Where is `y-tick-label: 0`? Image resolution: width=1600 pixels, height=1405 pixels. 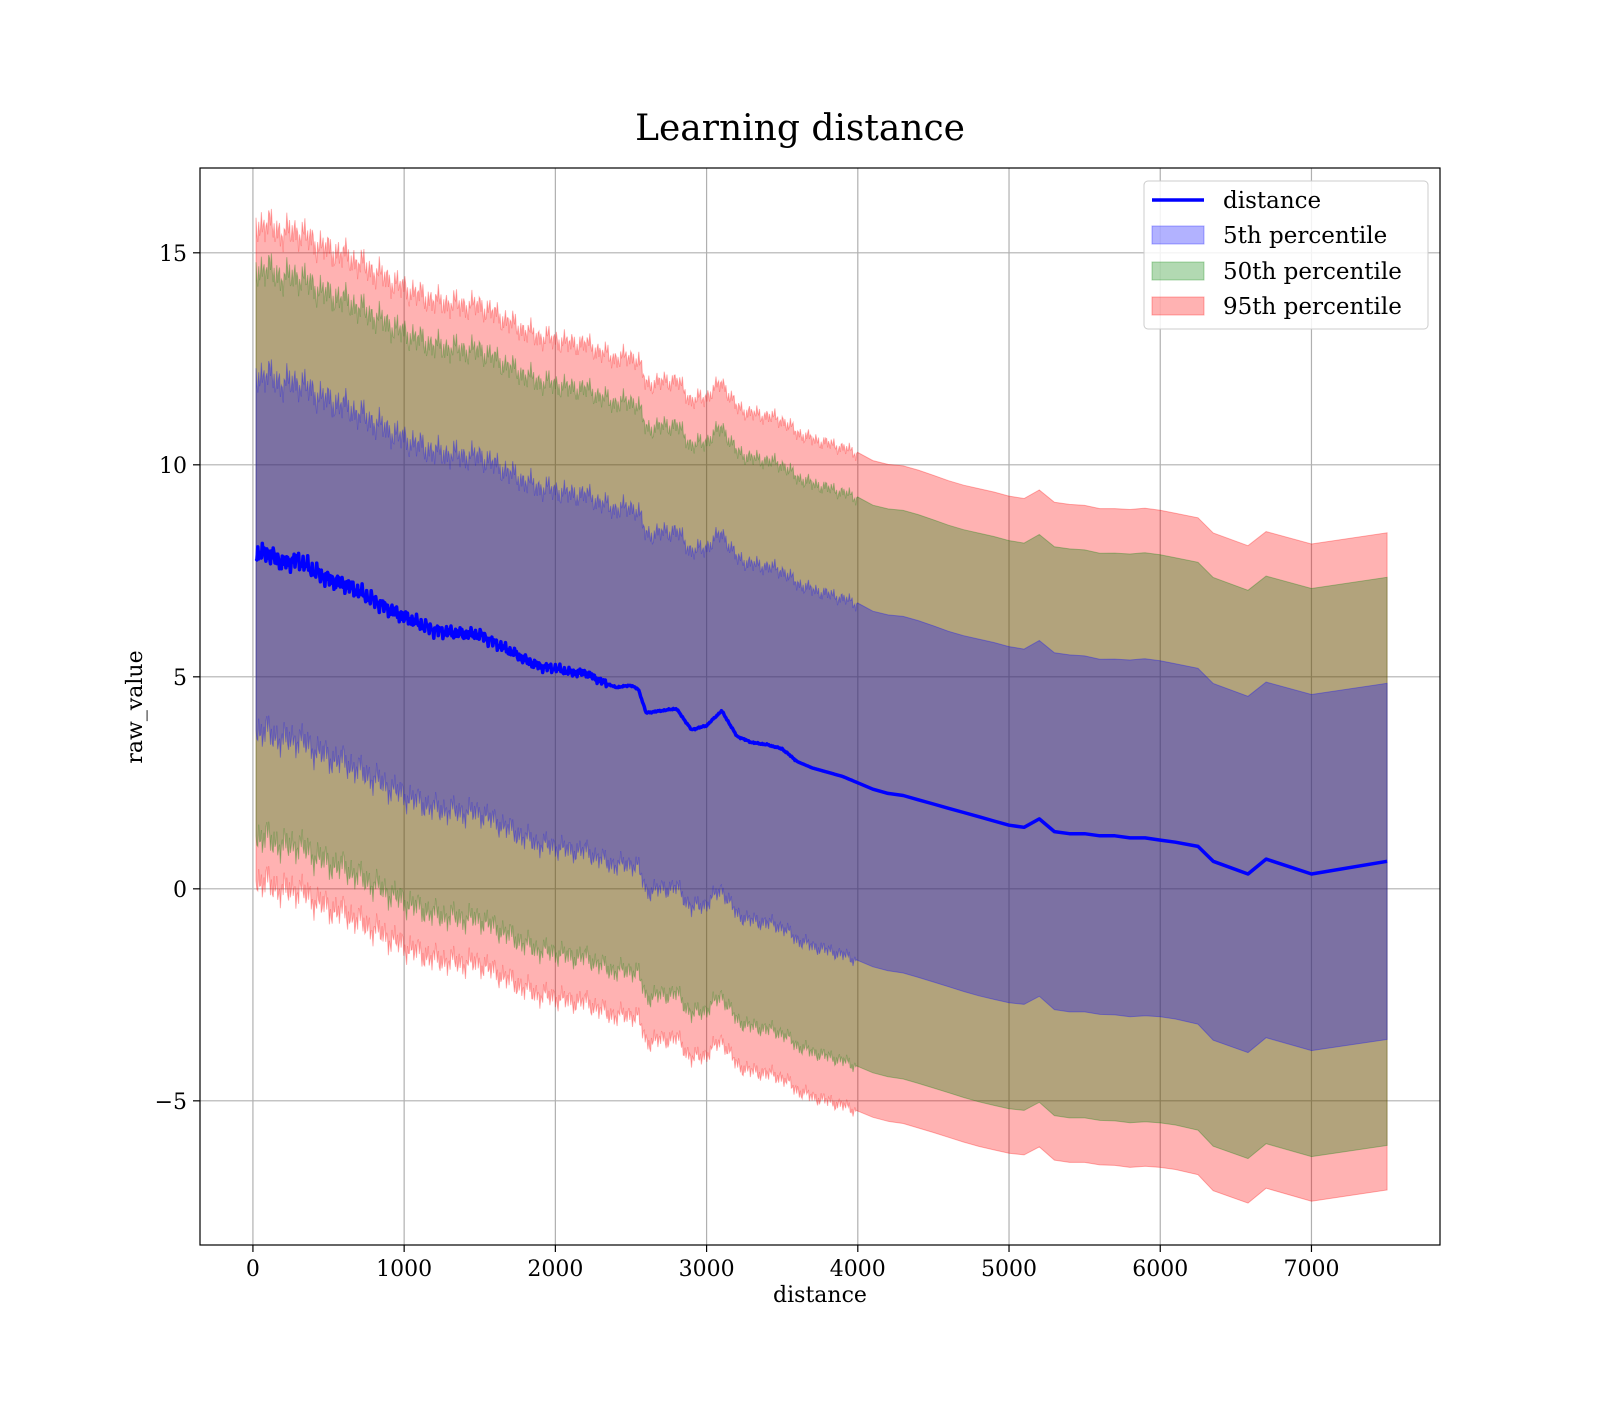 y-tick-label: 0 is located at coordinates (180, 890).